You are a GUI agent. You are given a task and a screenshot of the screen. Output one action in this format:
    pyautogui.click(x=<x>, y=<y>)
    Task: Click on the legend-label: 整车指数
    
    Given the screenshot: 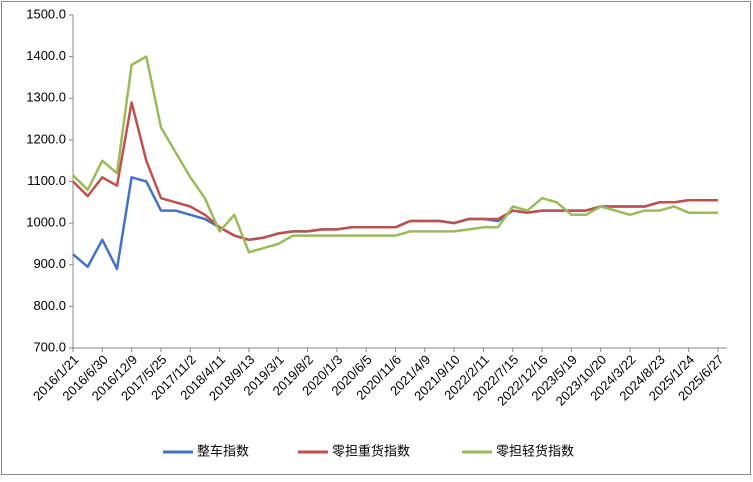 What is the action you would take?
    pyautogui.click(x=223, y=450)
    